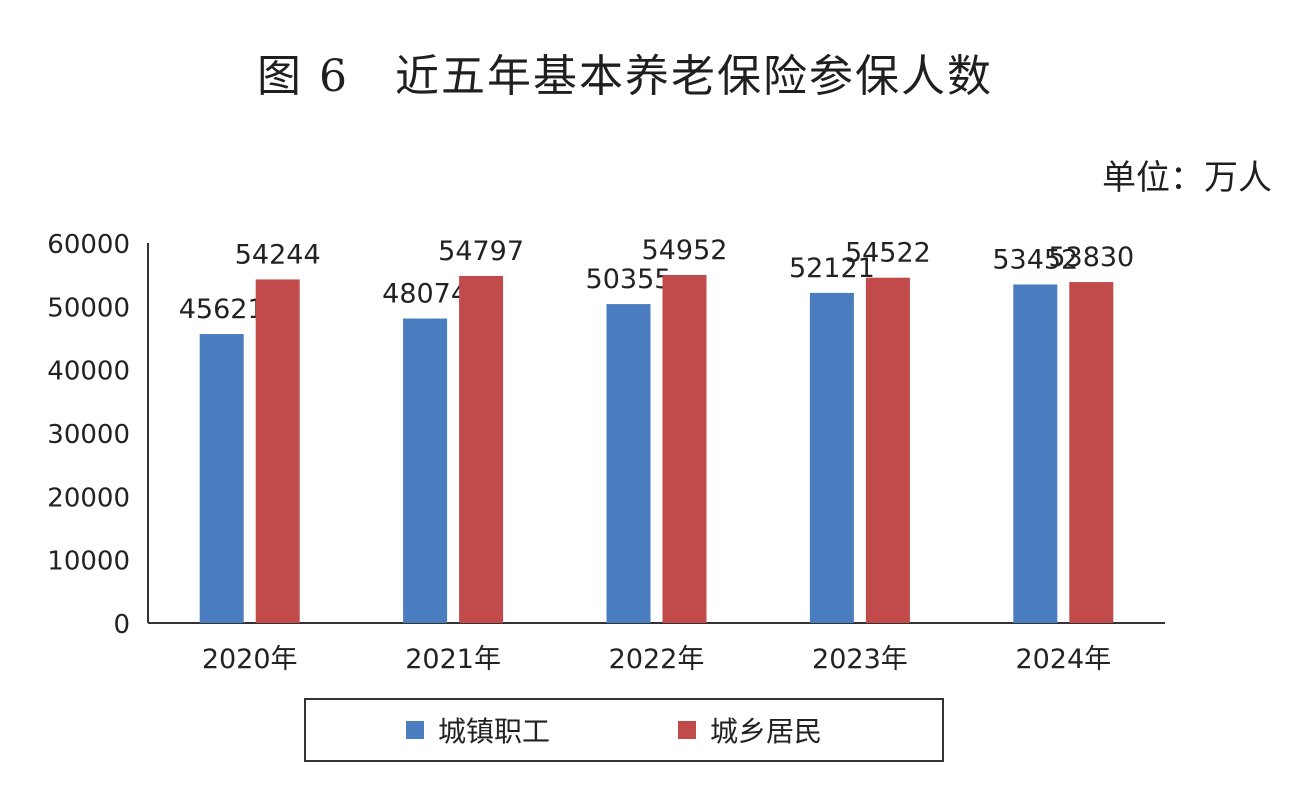  I want to click on legend-item-series-1: 城镇职工, so click(478, 730).